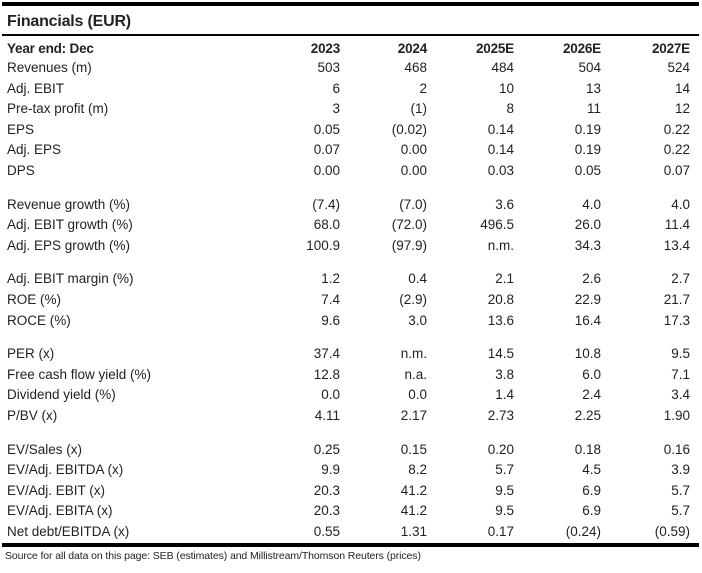 The height and width of the screenshot is (573, 702). Describe the element at coordinates (500, 354) in the screenshot. I see `cell-value: 14.5` at that location.